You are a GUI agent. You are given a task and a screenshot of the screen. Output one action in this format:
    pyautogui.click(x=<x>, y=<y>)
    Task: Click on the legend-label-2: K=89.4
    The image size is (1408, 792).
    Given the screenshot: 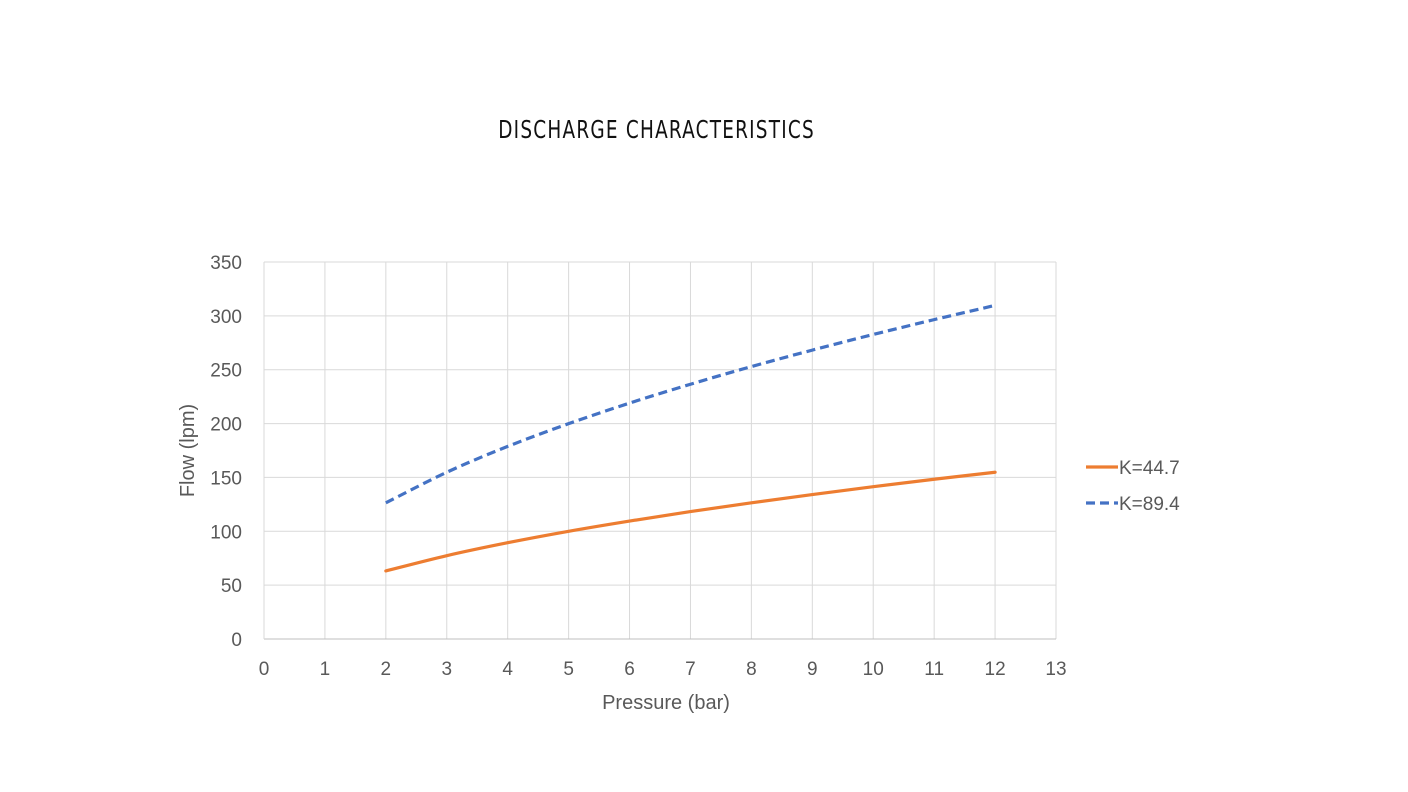 What is the action you would take?
    pyautogui.click(x=1149, y=504)
    